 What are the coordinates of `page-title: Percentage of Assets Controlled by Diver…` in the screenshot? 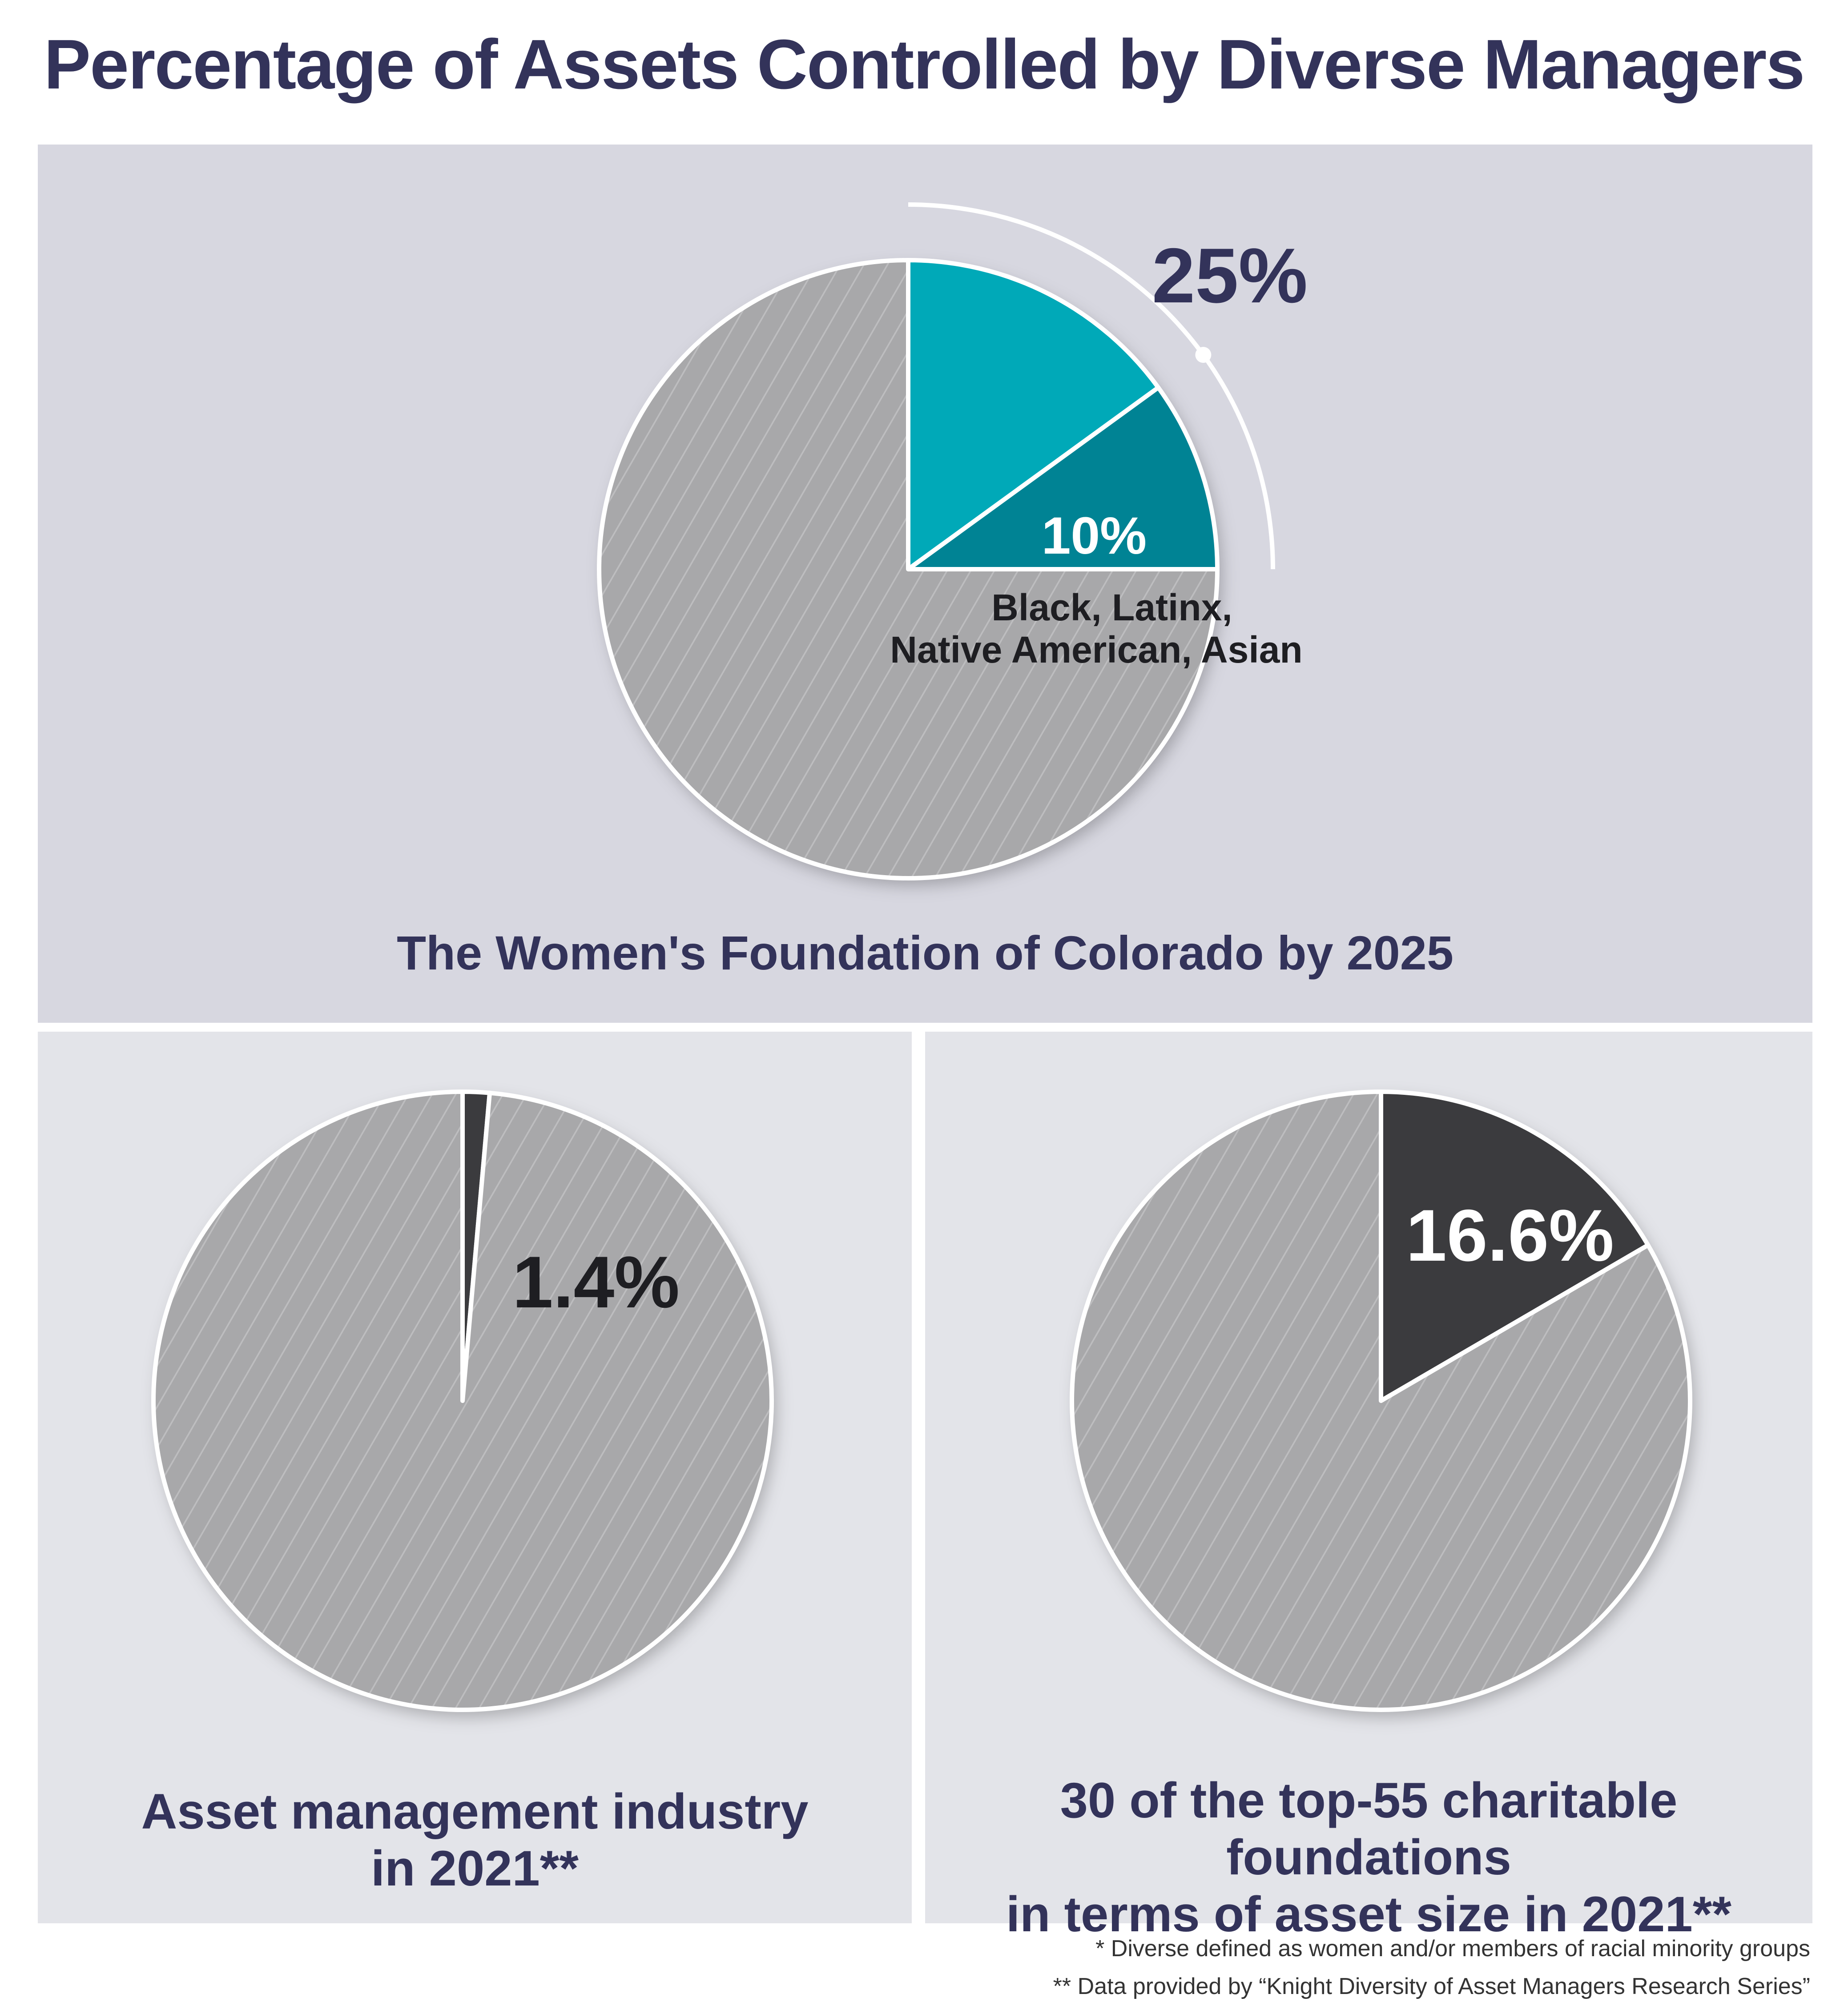 It's located at (925, 65).